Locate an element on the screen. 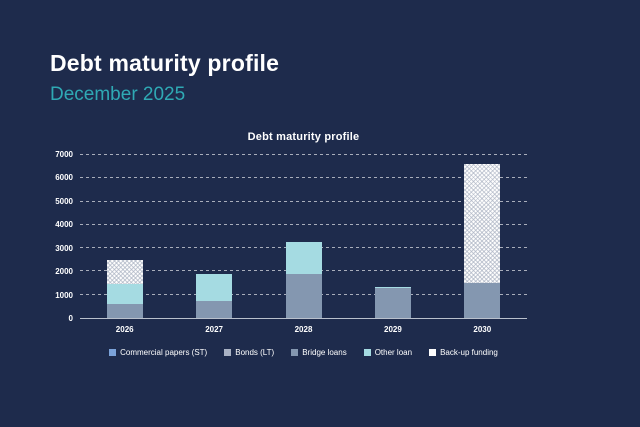  bar-segment-other-loan-2028 is located at coordinates (303, 258).